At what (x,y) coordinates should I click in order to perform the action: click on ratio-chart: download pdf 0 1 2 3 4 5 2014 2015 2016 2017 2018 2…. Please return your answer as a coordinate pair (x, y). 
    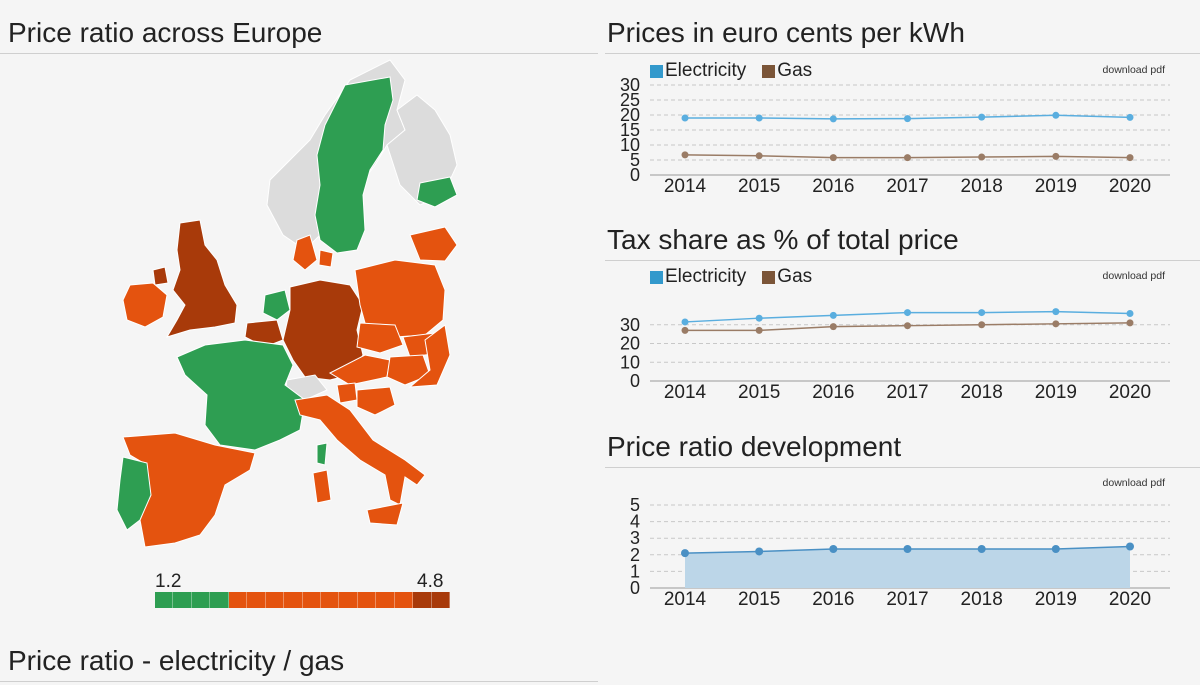
    Looking at the image, I should click on (900, 548).